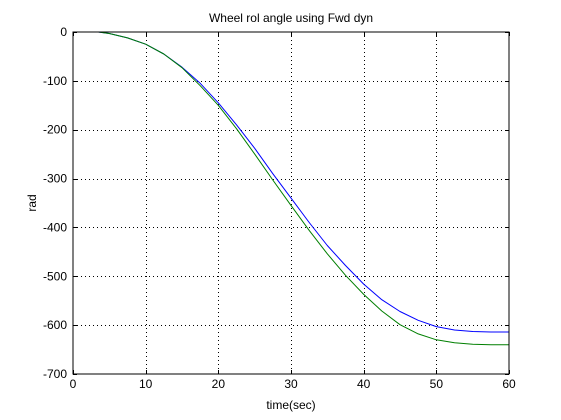  Describe the element at coordinates (146, 384) in the screenshot. I see `x-tick-label: 10` at that location.